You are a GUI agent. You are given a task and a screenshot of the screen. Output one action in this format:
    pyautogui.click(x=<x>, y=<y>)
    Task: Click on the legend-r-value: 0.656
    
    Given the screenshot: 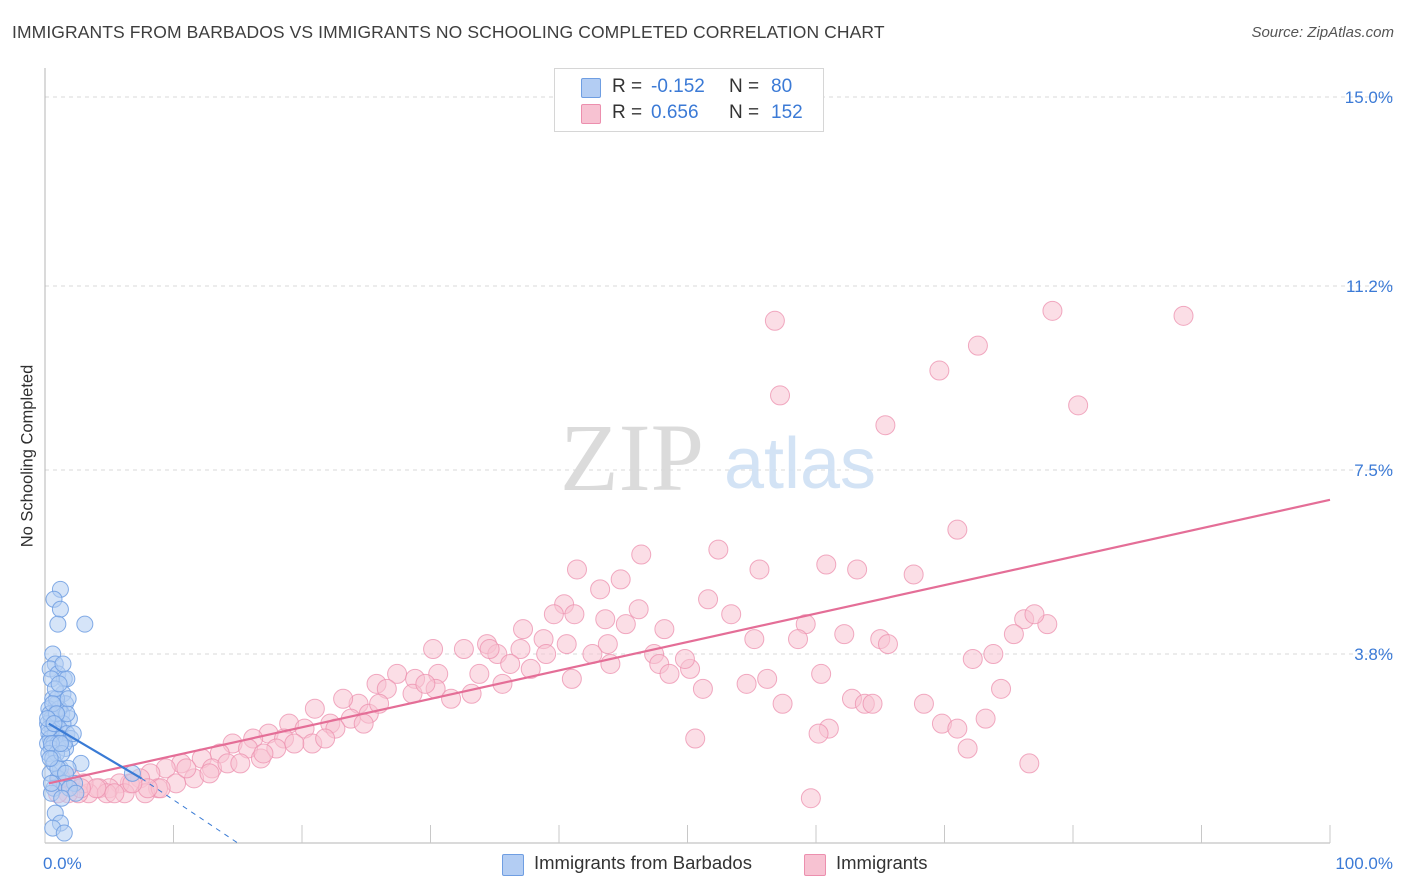 What is the action you would take?
    pyautogui.click(x=675, y=112)
    